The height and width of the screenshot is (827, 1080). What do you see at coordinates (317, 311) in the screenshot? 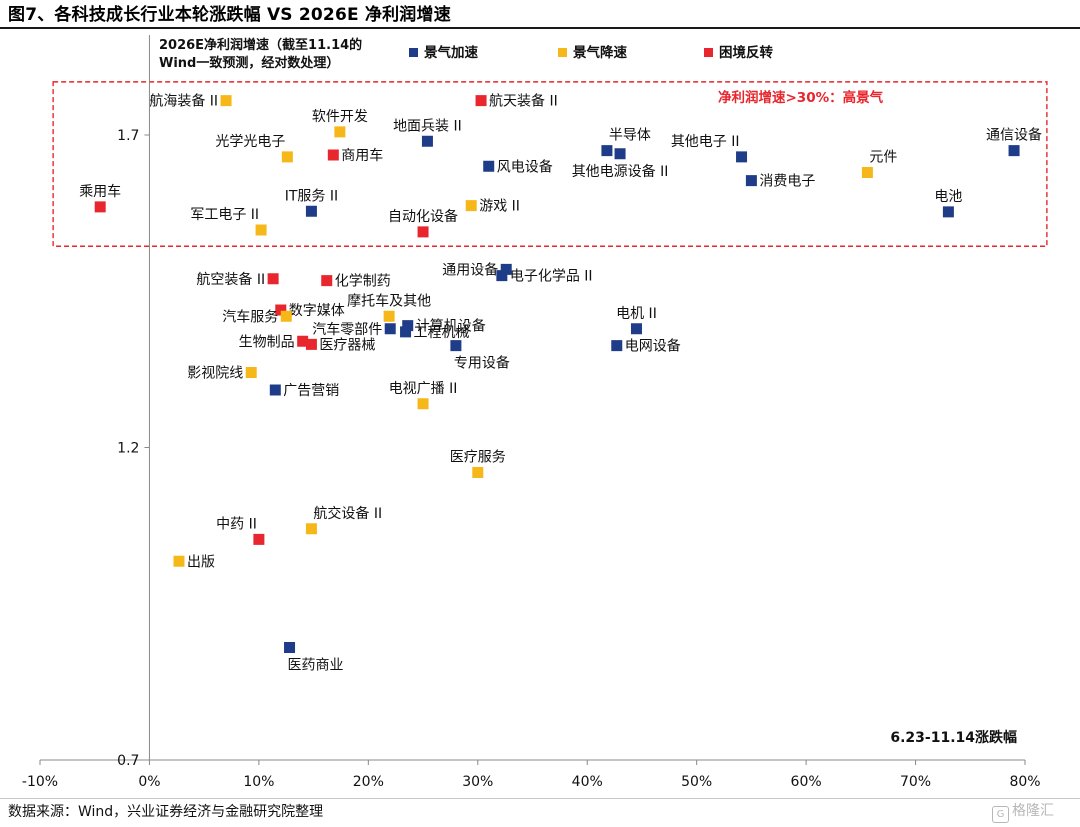
I see `data-label: 数字媒体` at bounding box center [317, 311].